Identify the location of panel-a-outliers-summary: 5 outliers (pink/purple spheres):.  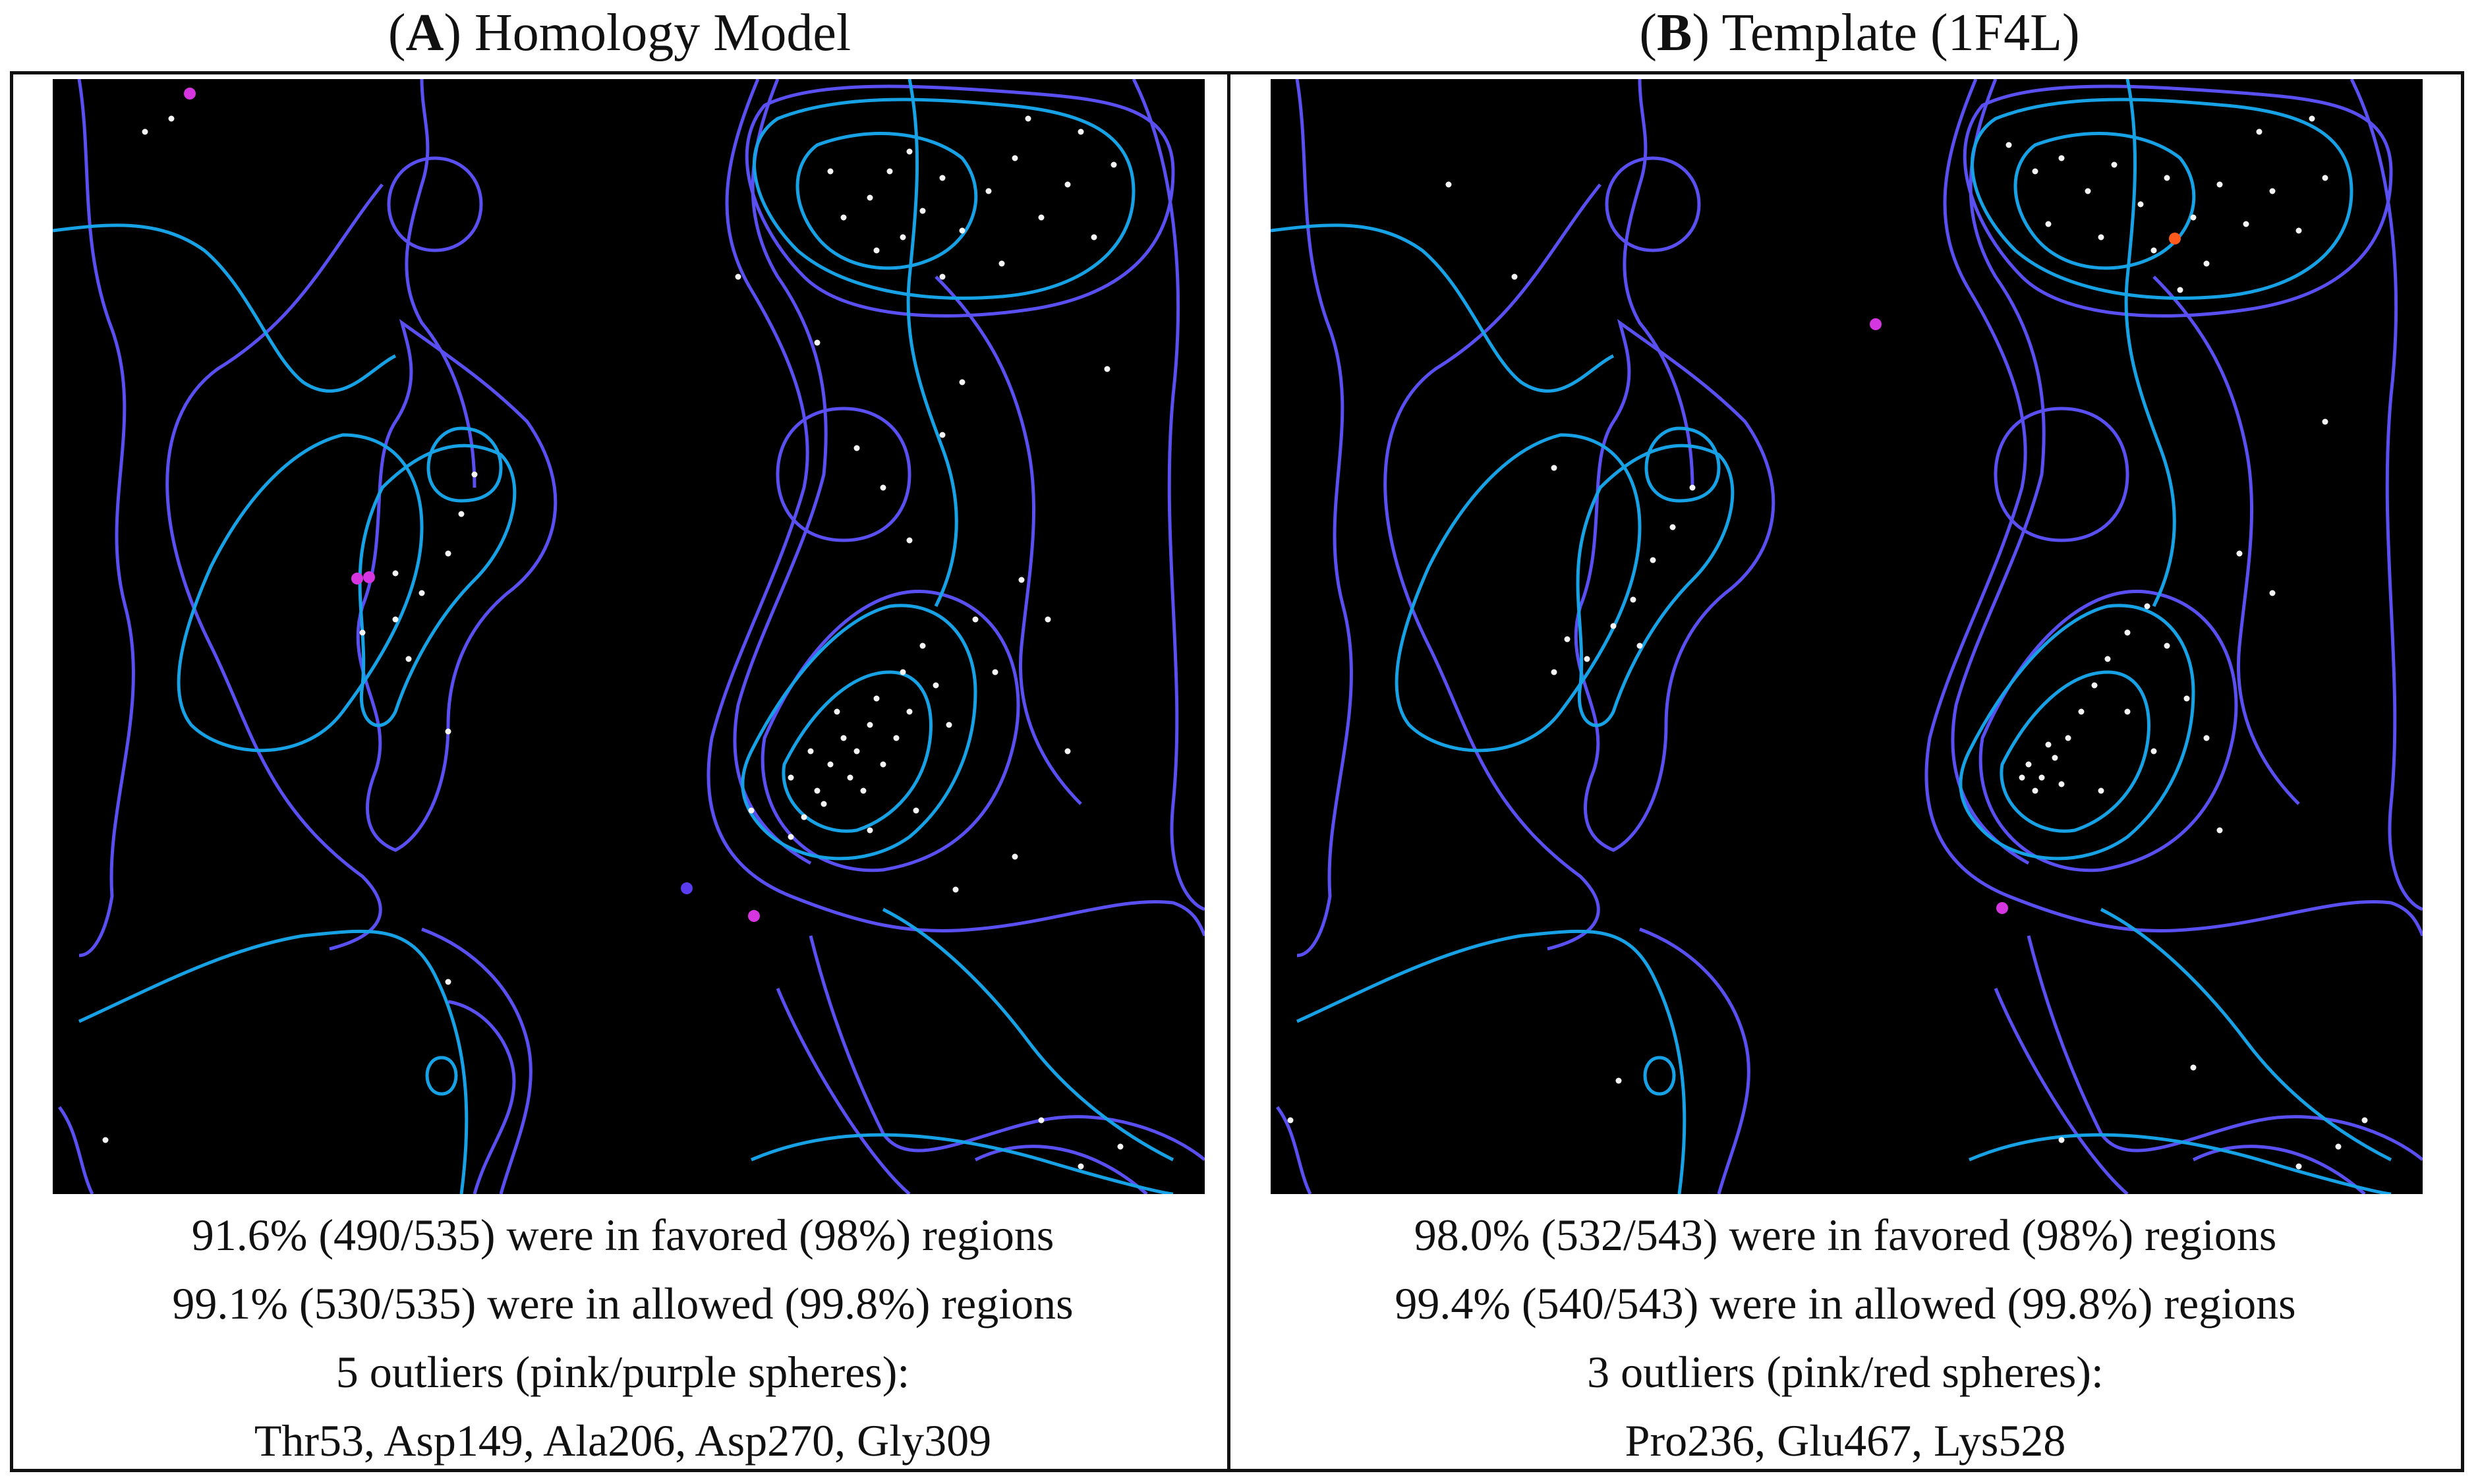
(622, 1372).